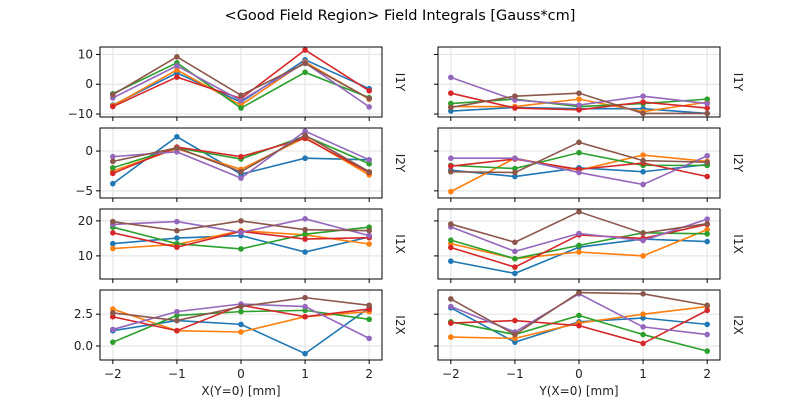  Describe the element at coordinates (643, 374) in the screenshot. I see `x-tick-label: 1` at that location.